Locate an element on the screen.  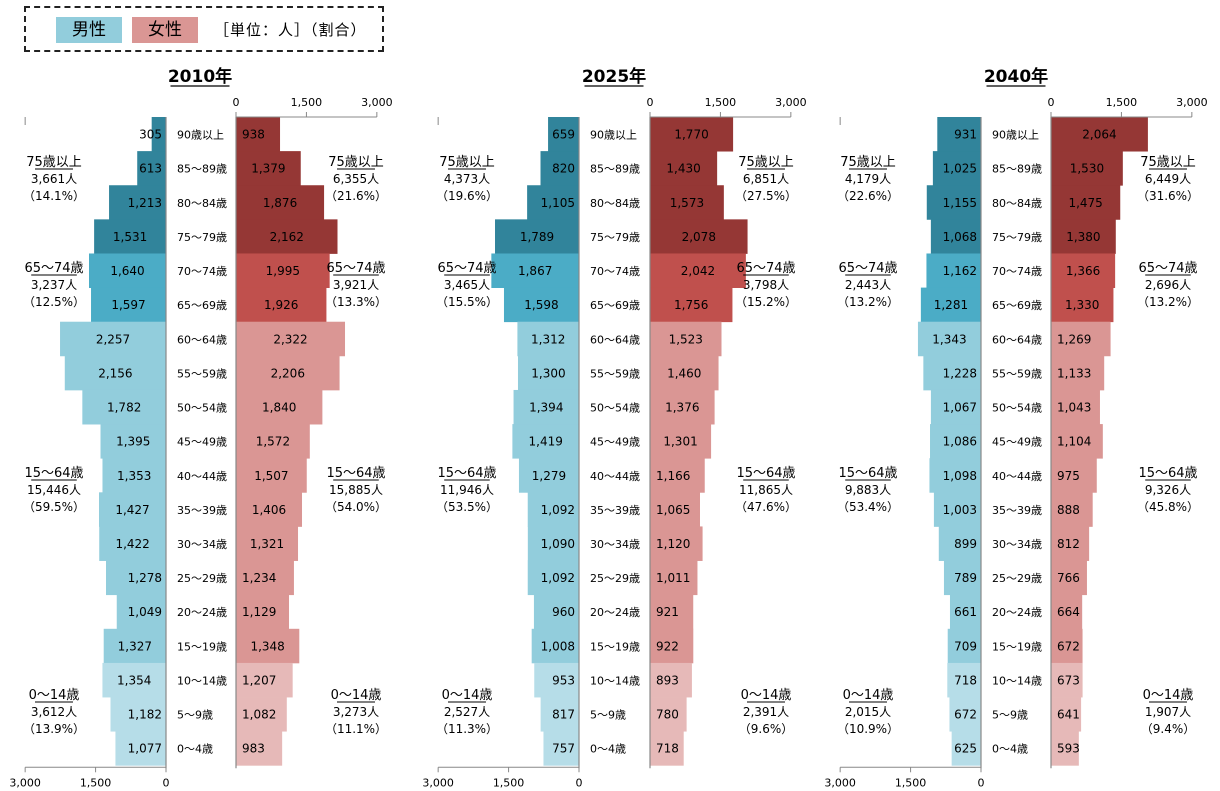
male-value-label: 1,640 is located at coordinates (127, 271).